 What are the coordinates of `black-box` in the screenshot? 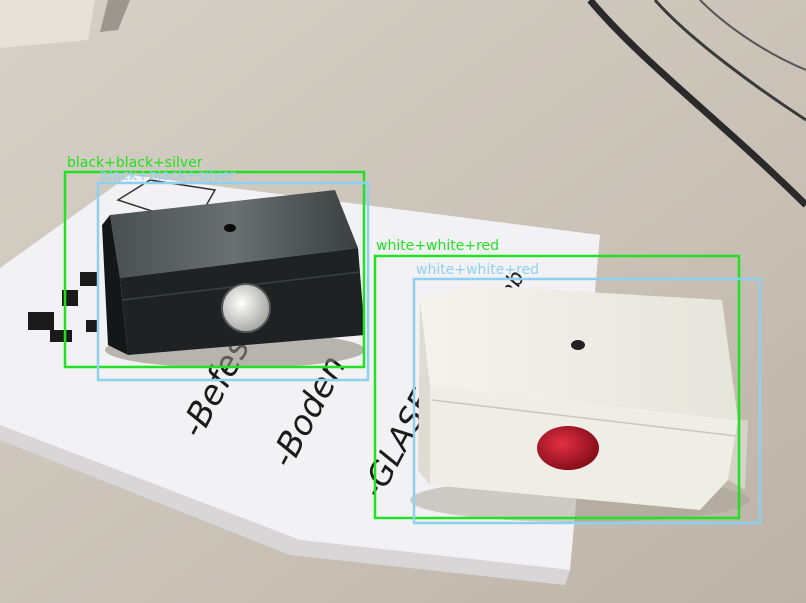 It's located at (233, 279).